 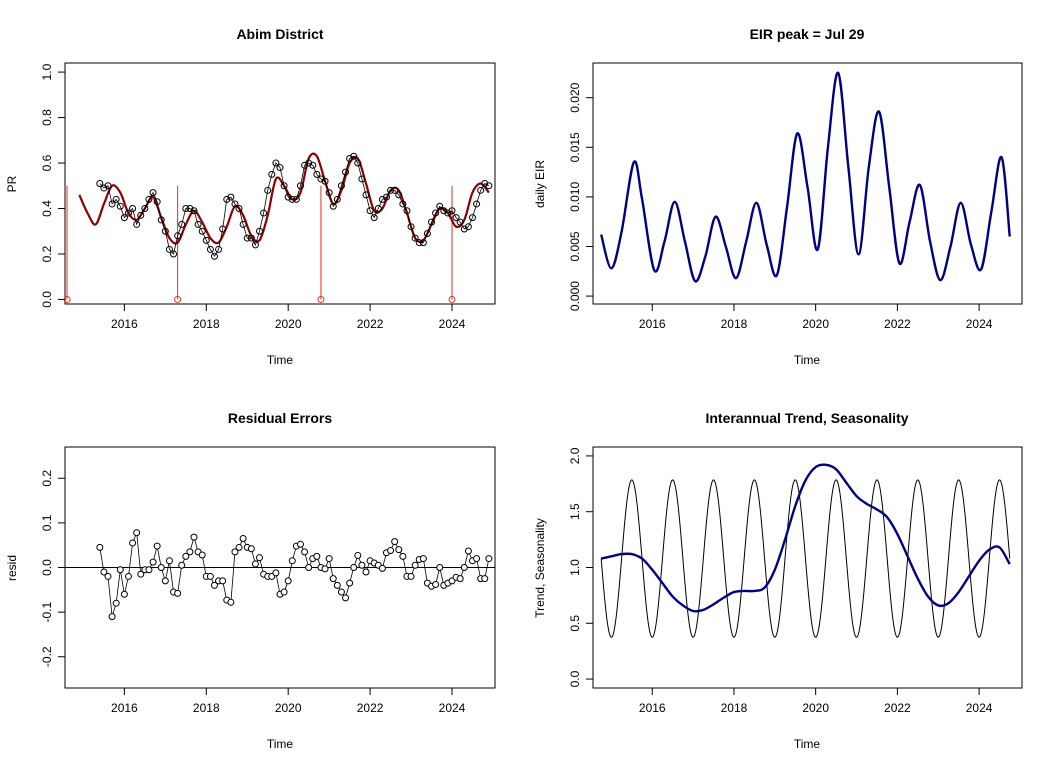 I want to click on eir-title: EIR peak = Jul 29, so click(x=807, y=34).